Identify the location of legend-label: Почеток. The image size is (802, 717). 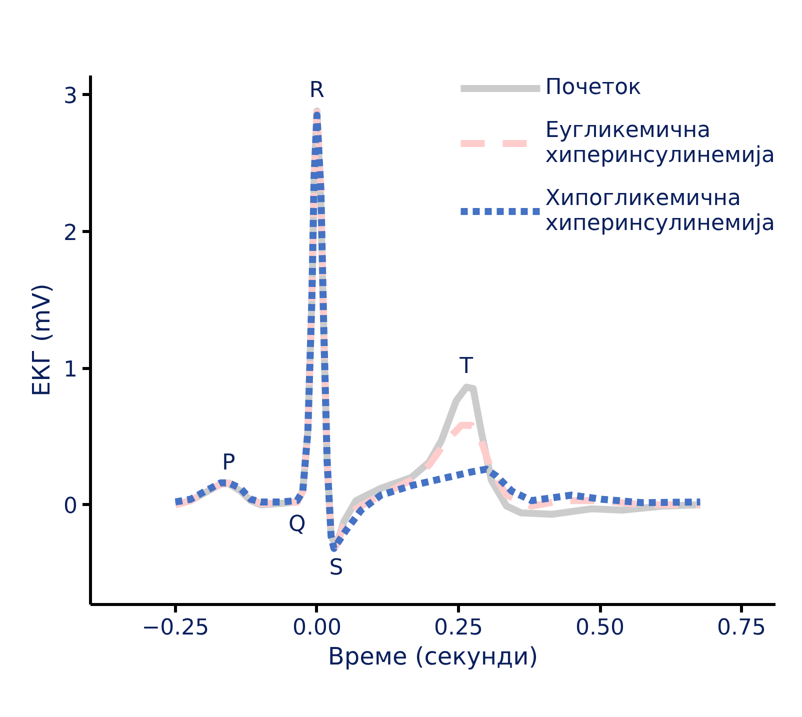
(593, 87).